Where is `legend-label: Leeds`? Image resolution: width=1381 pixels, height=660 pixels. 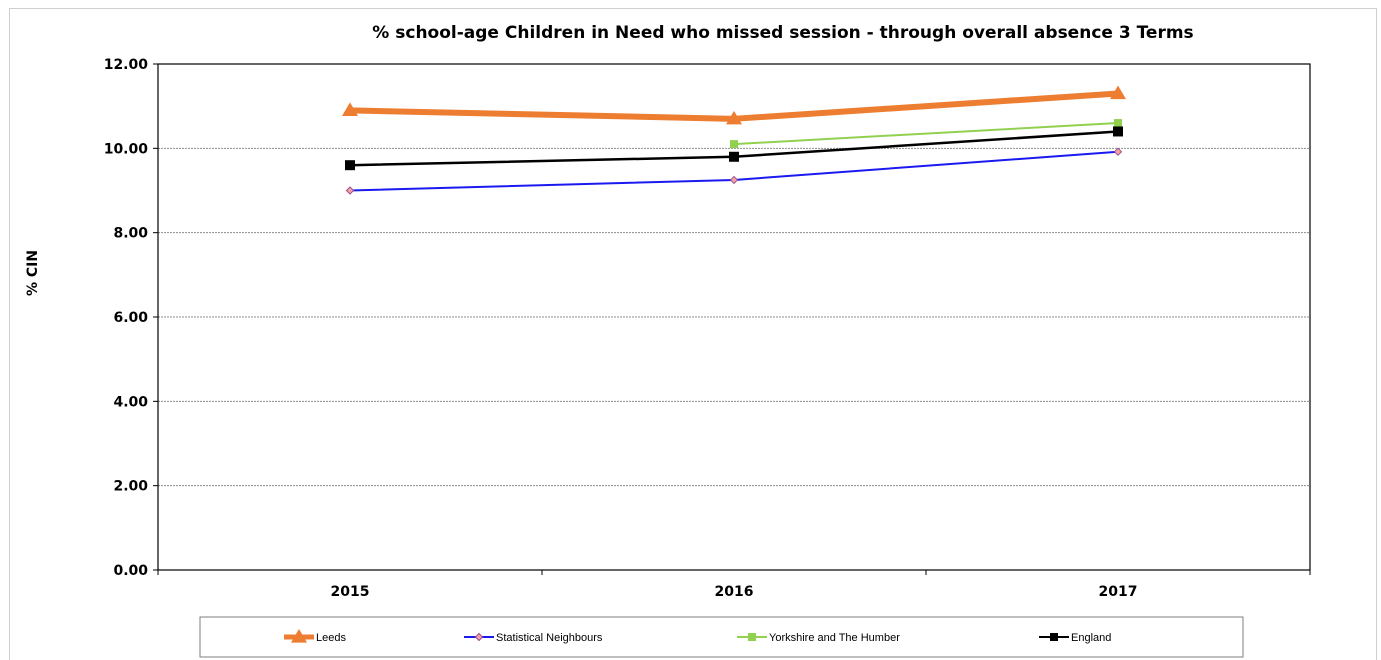
legend-label: Leeds is located at coordinates (331, 638).